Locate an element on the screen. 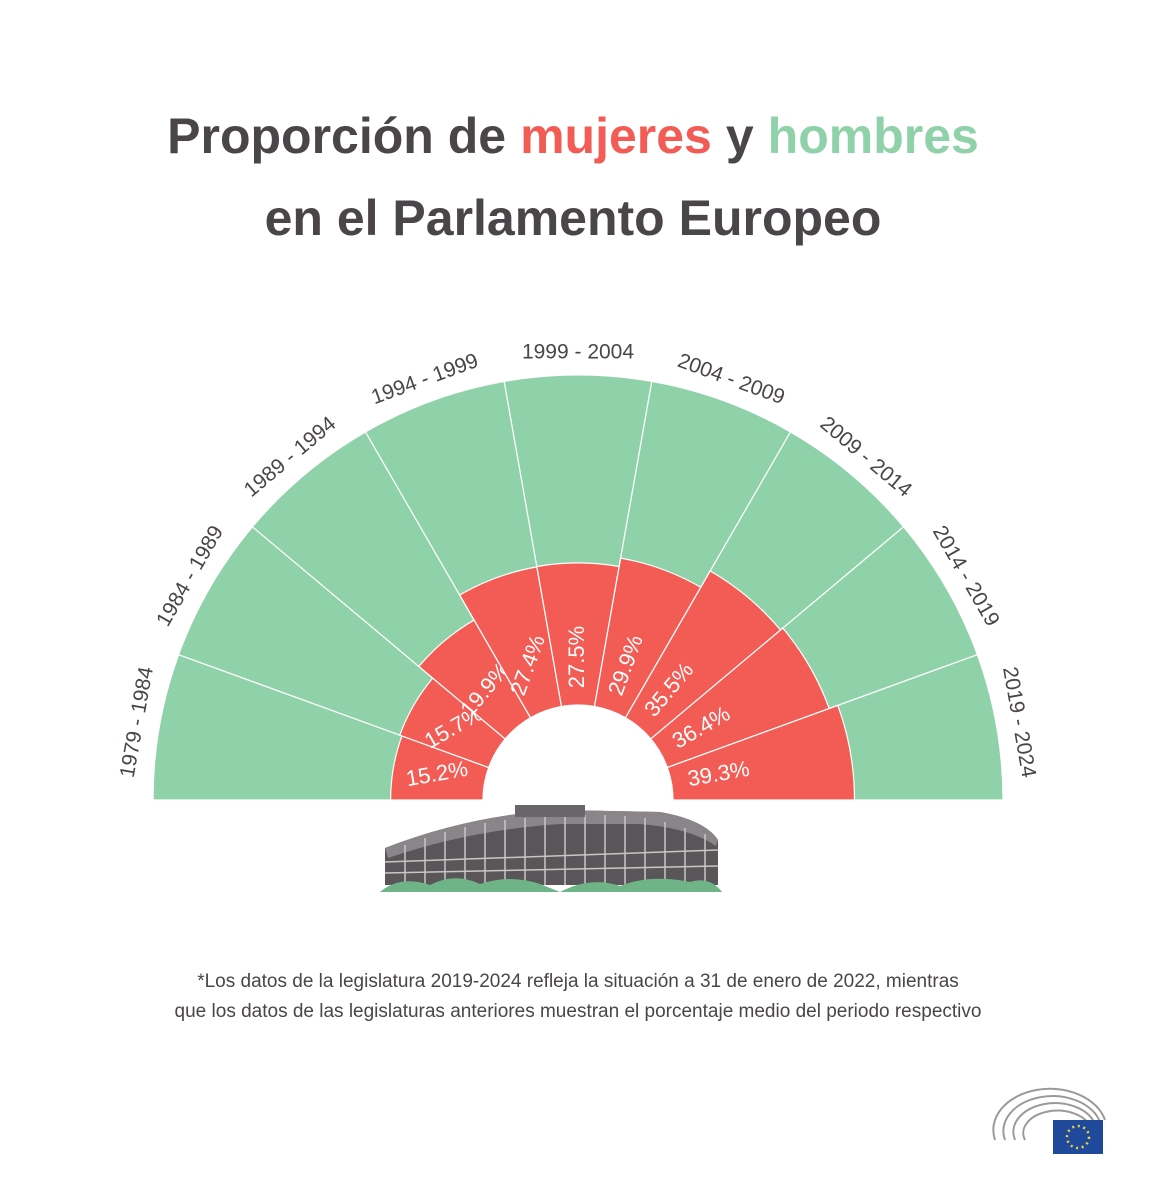 The height and width of the screenshot is (1194, 1156). chart-title: Proporción de mujeres y hombres is located at coordinates (573, 136).